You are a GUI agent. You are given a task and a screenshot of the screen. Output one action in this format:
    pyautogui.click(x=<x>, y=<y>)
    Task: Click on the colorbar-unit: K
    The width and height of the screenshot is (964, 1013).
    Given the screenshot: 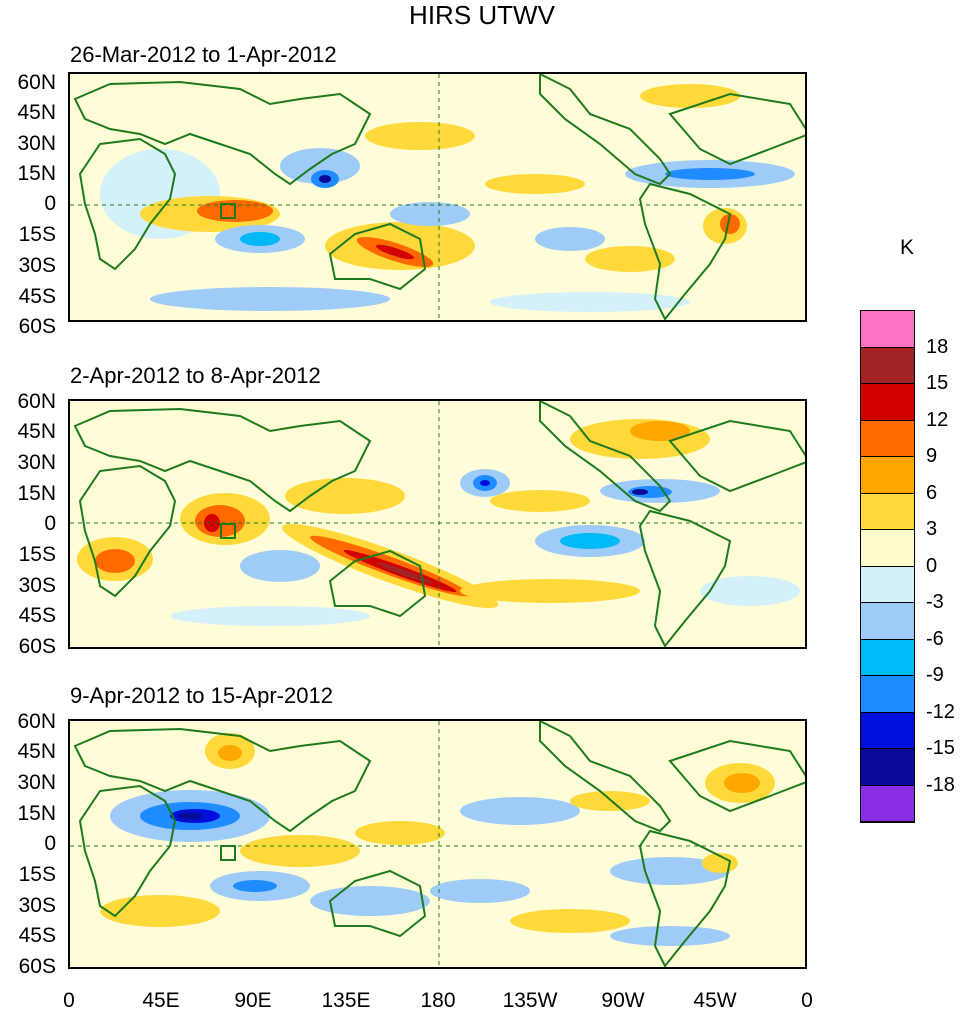 What is the action you would take?
    pyautogui.click(x=907, y=247)
    